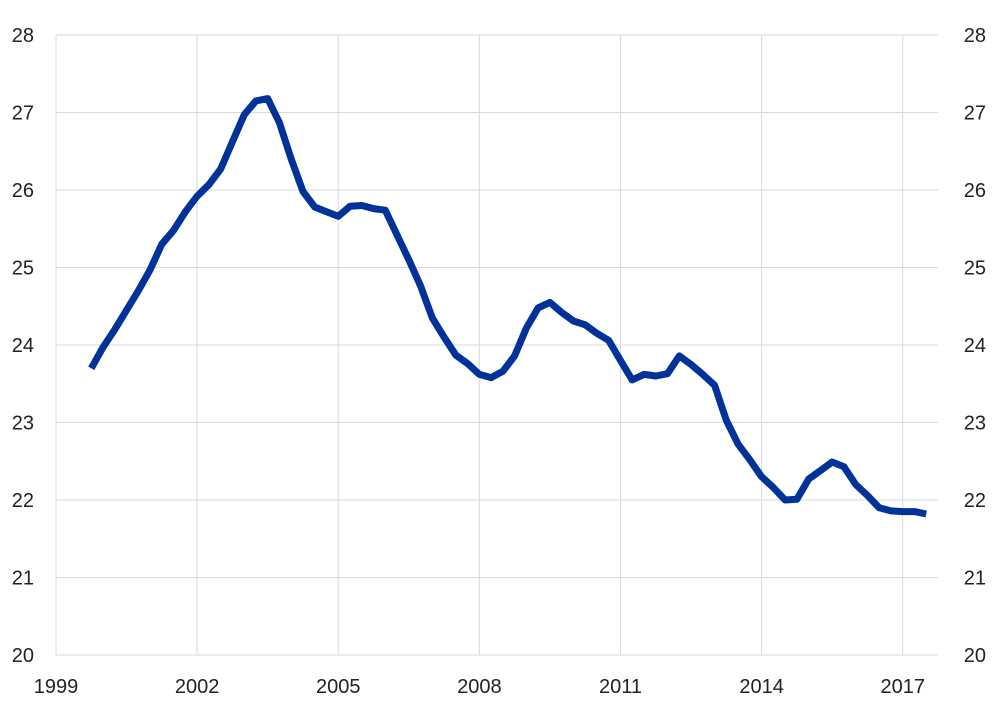 The height and width of the screenshot is (709, 993). Describe the element at coordinates (197, 687) in the screenshot. I see `x-tick-label: 2002` at that location.